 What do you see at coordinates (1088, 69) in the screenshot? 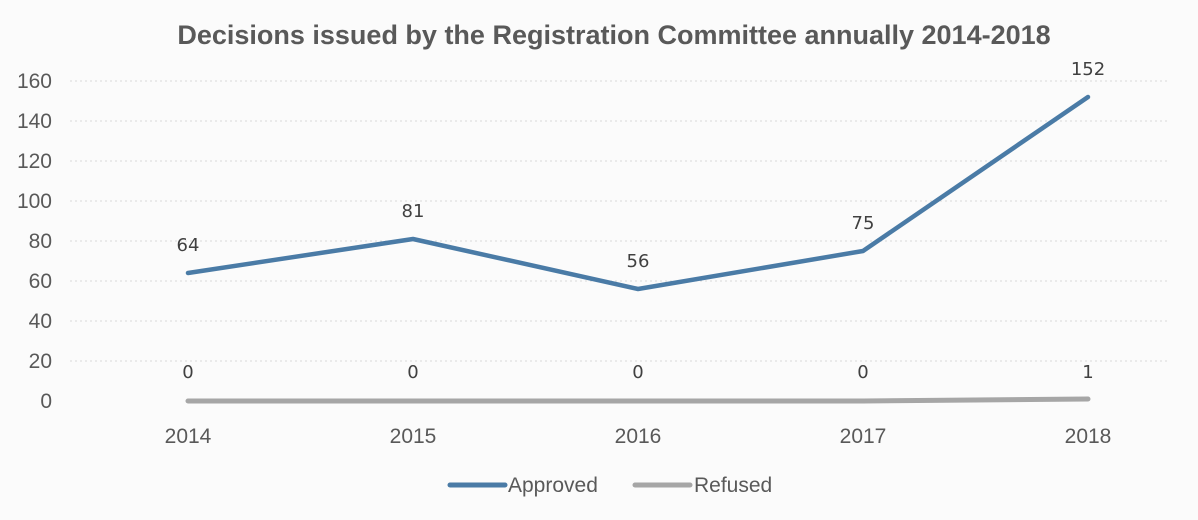
I see `data-label-approved: 152` at bounding box center [1088, 69].